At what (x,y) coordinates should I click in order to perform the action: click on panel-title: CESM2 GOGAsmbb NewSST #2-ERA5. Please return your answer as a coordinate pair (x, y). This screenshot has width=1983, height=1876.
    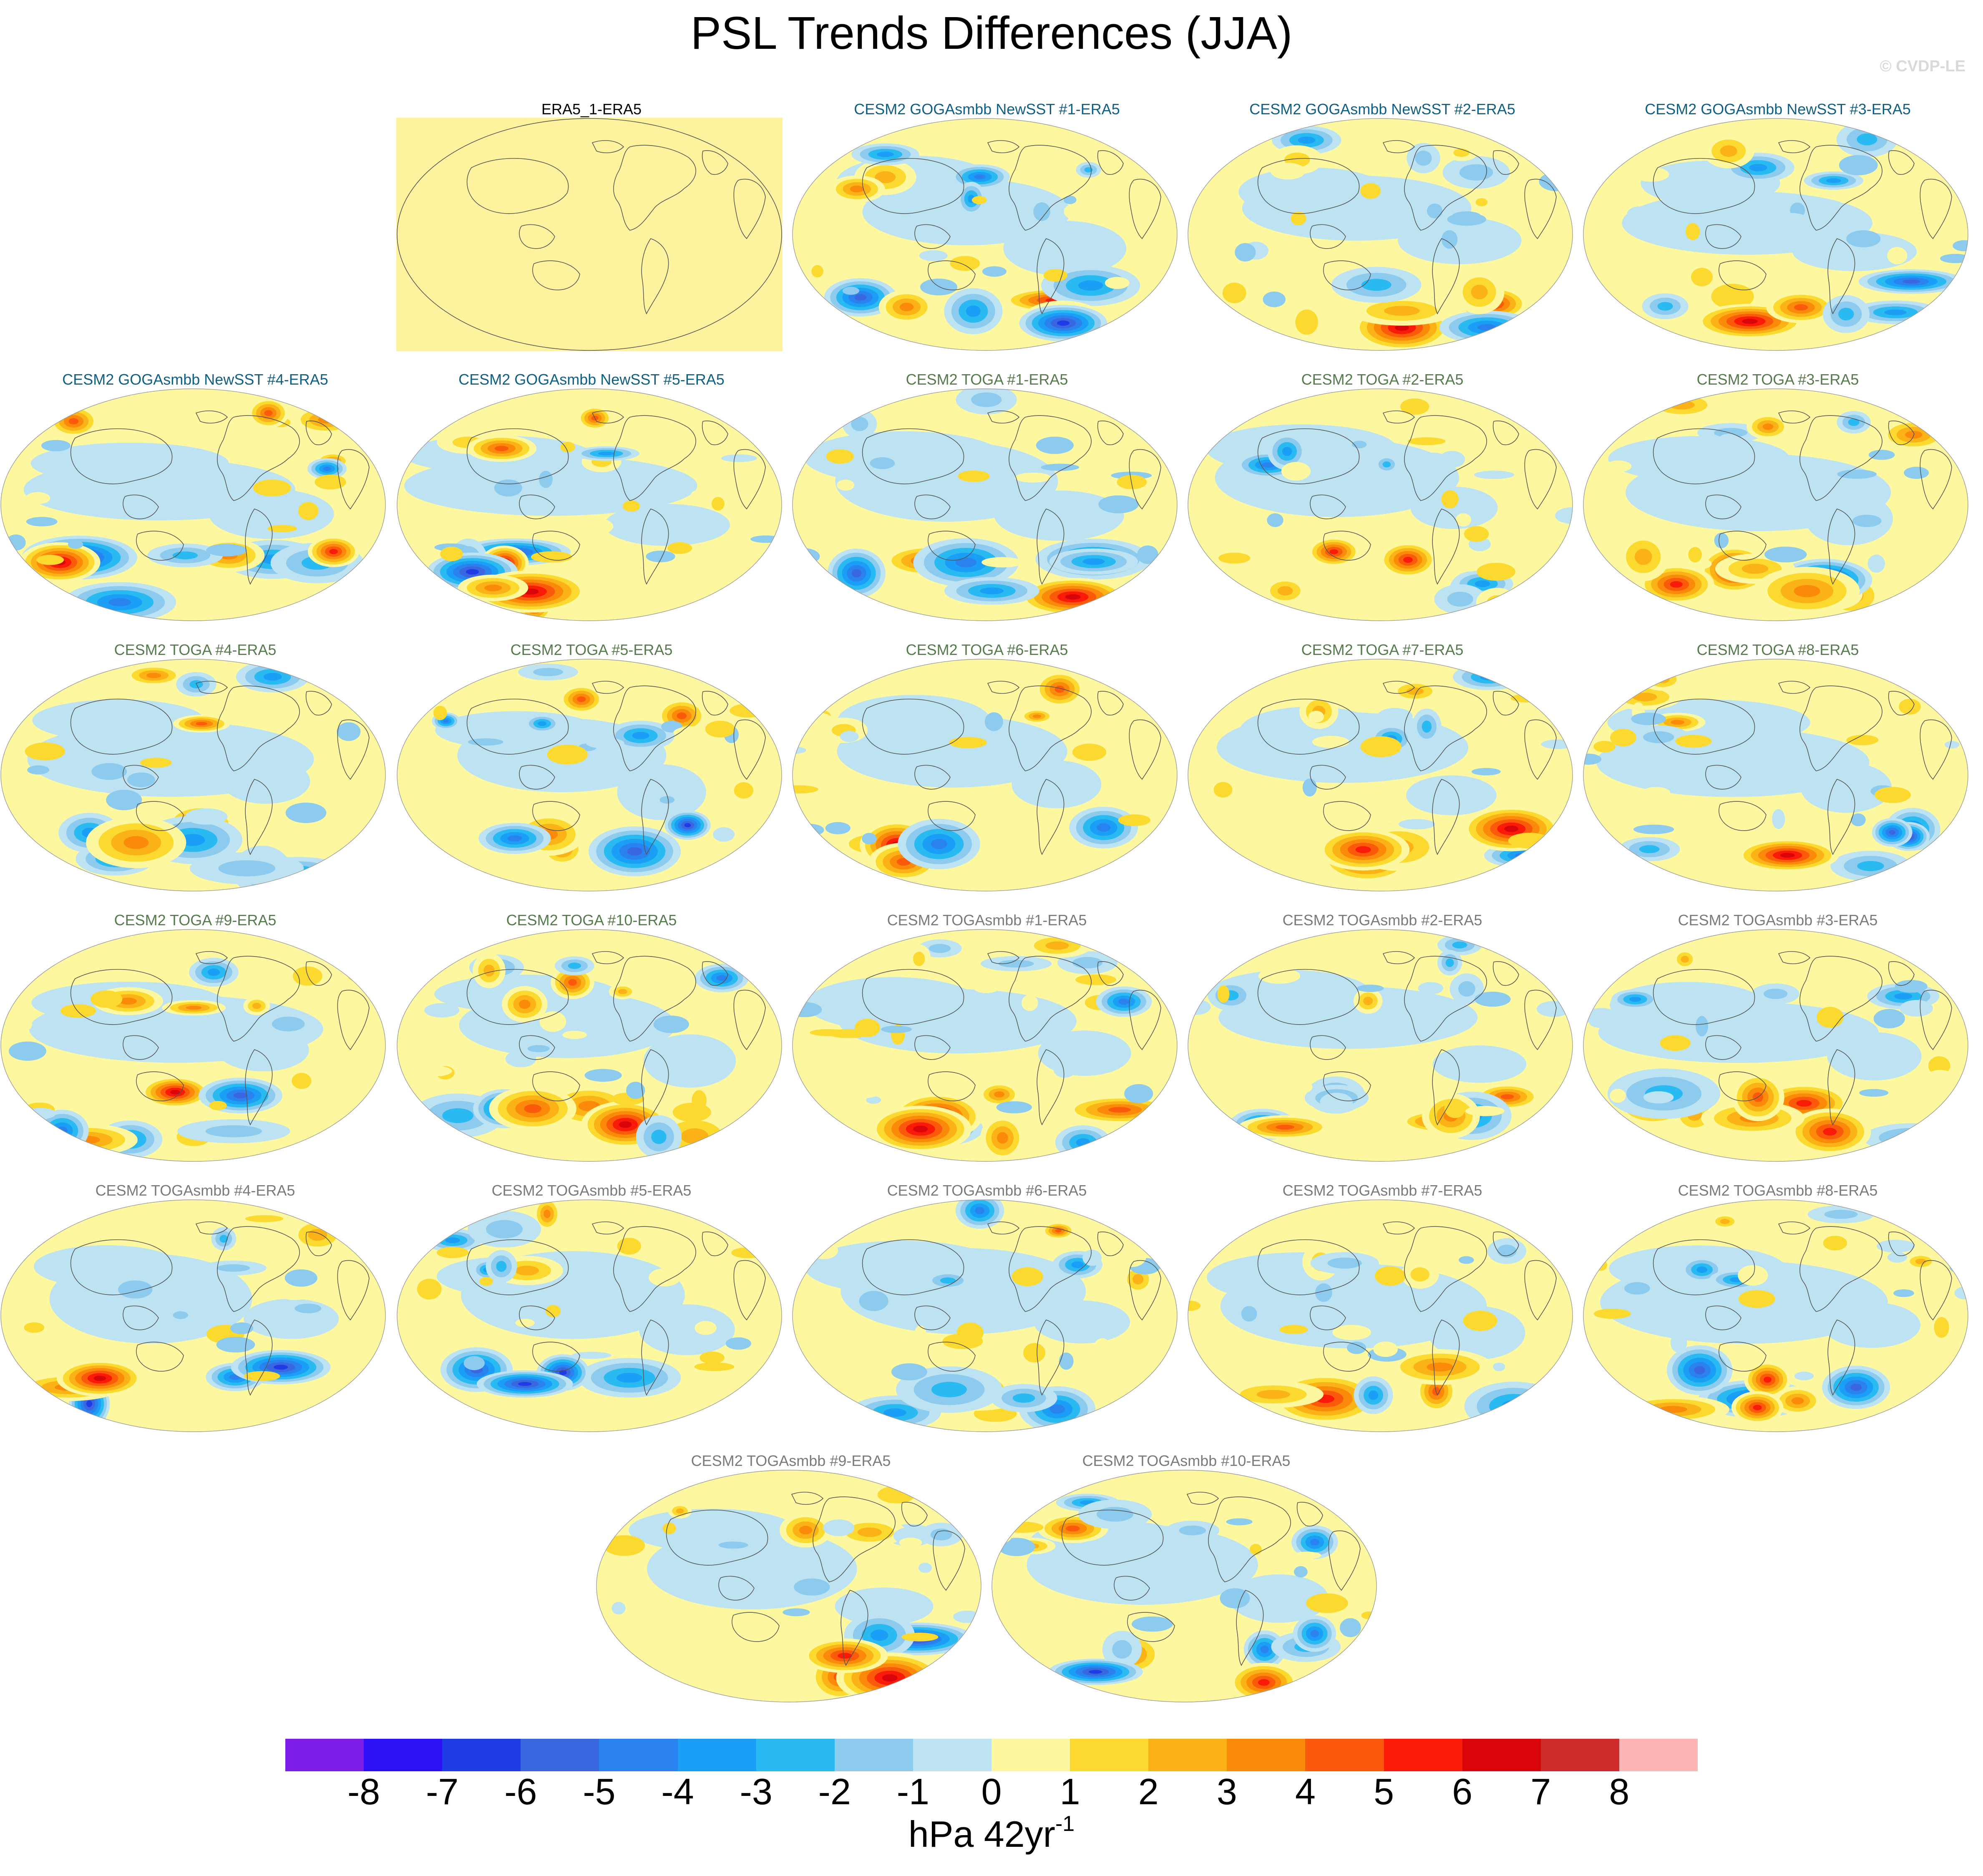
    Looking at the image, I should click on (1382, 109).